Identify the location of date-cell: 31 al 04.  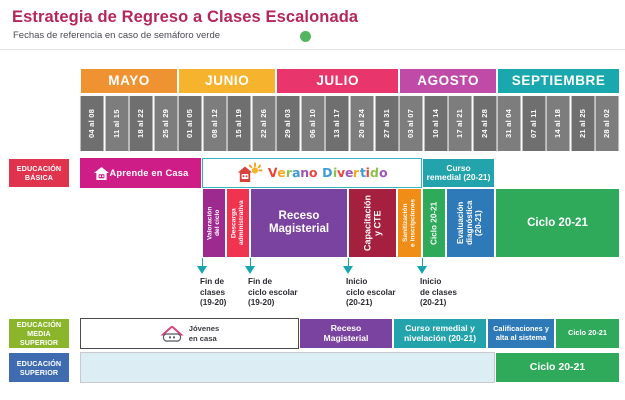
(509, 123).